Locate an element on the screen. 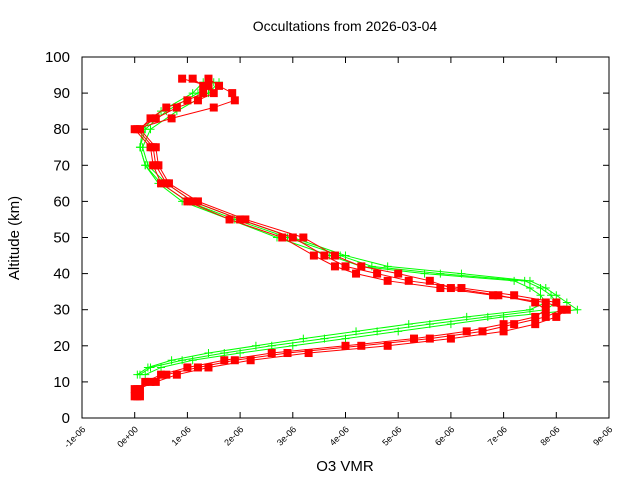 This screenshot has width=640, height=485. y-tick-label: 50 is located at coordinates (61, 238).